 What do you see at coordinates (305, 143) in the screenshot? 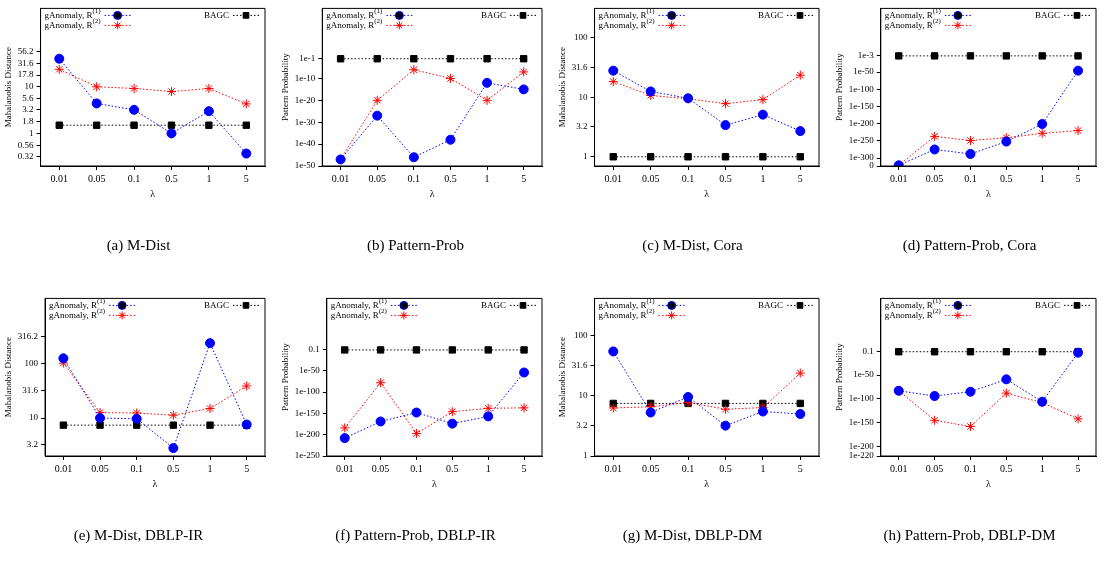
I see `y-tick-label: 1e-40` at bounding box center [305, 143].